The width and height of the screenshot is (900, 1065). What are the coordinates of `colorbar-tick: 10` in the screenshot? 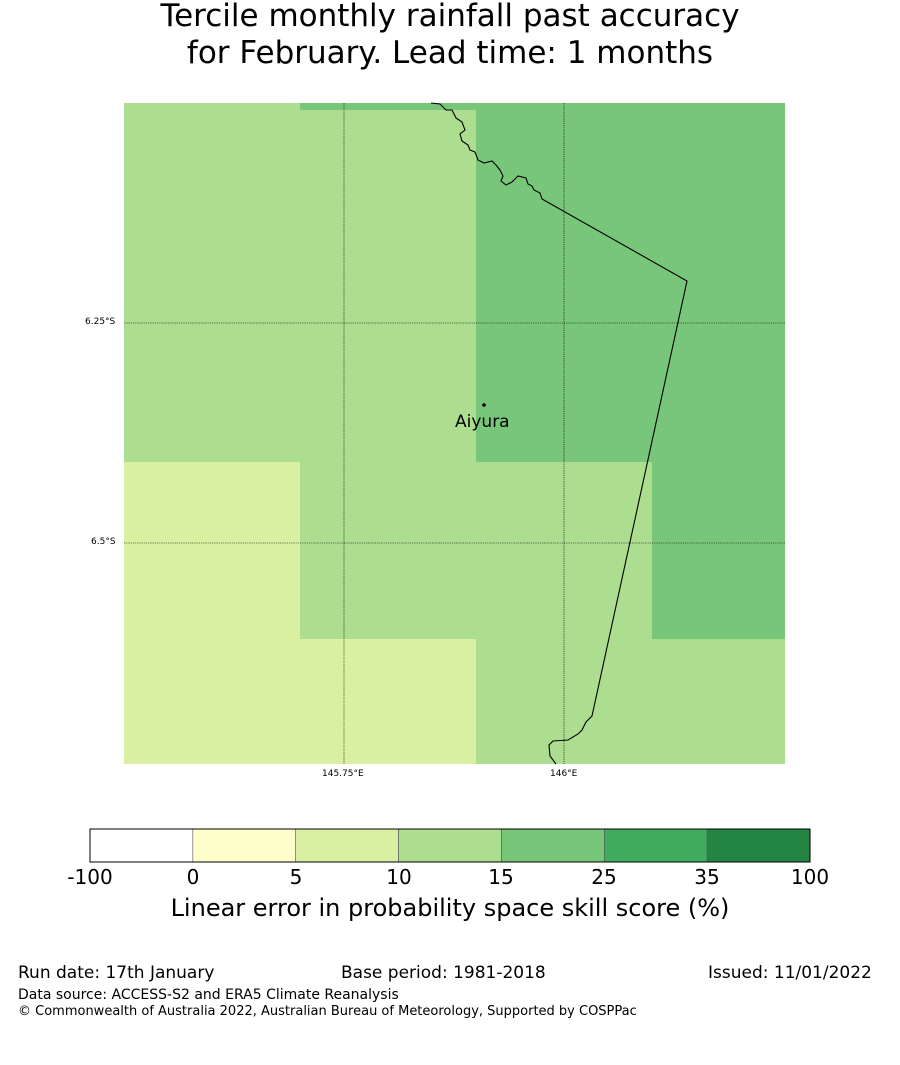 It's located at (399, 877).